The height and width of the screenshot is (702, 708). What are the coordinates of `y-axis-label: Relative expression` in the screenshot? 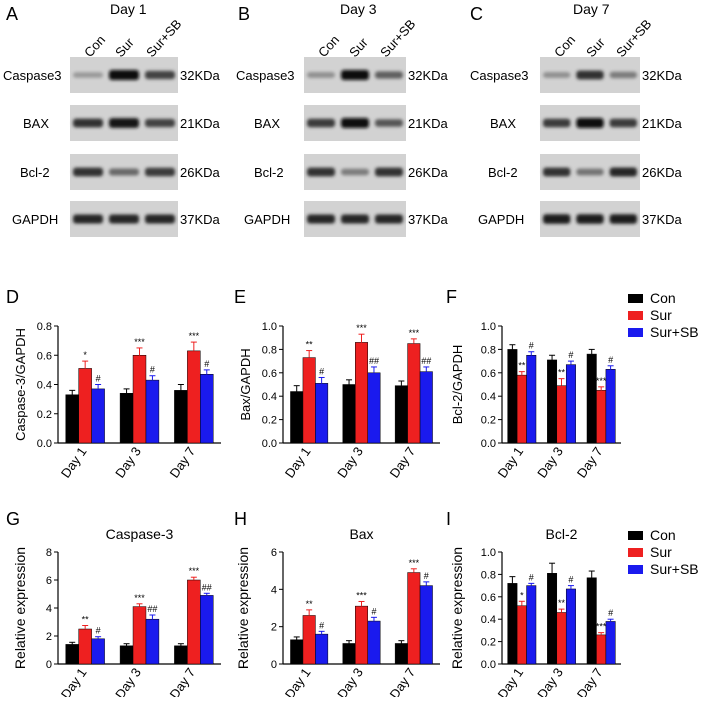 It's located at (20, 608).